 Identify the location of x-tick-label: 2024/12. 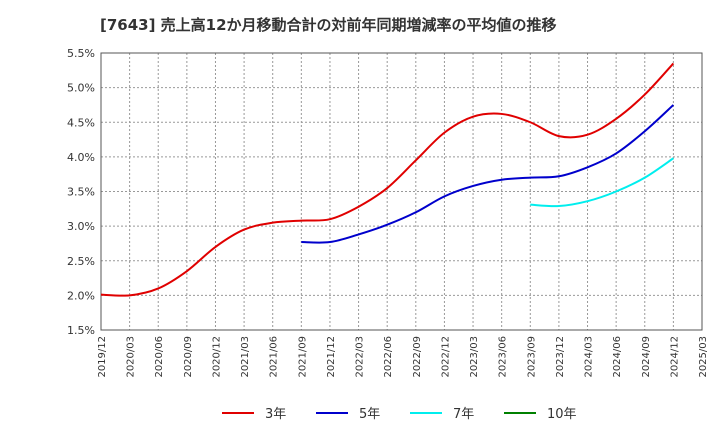
(674, 357).